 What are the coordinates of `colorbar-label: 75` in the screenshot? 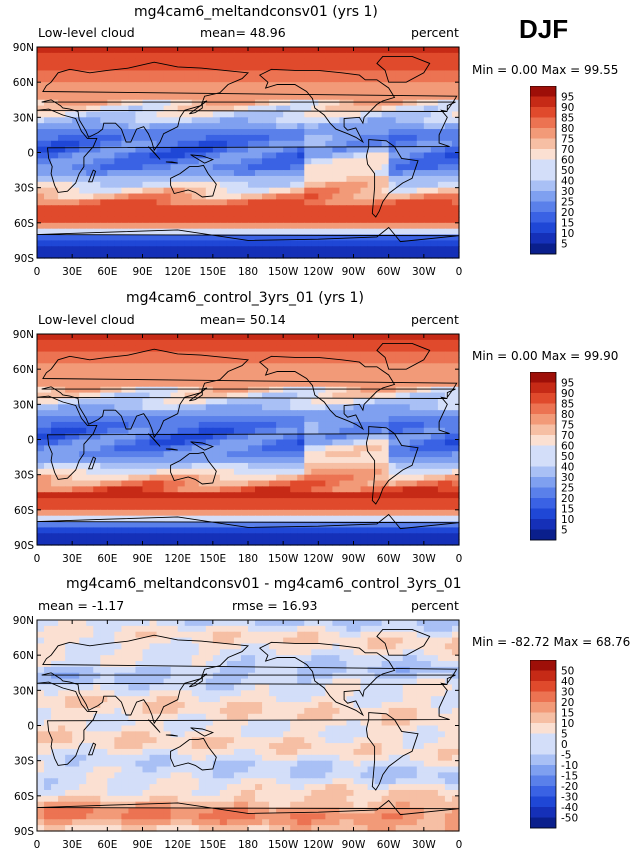 It's located at (567, 140).